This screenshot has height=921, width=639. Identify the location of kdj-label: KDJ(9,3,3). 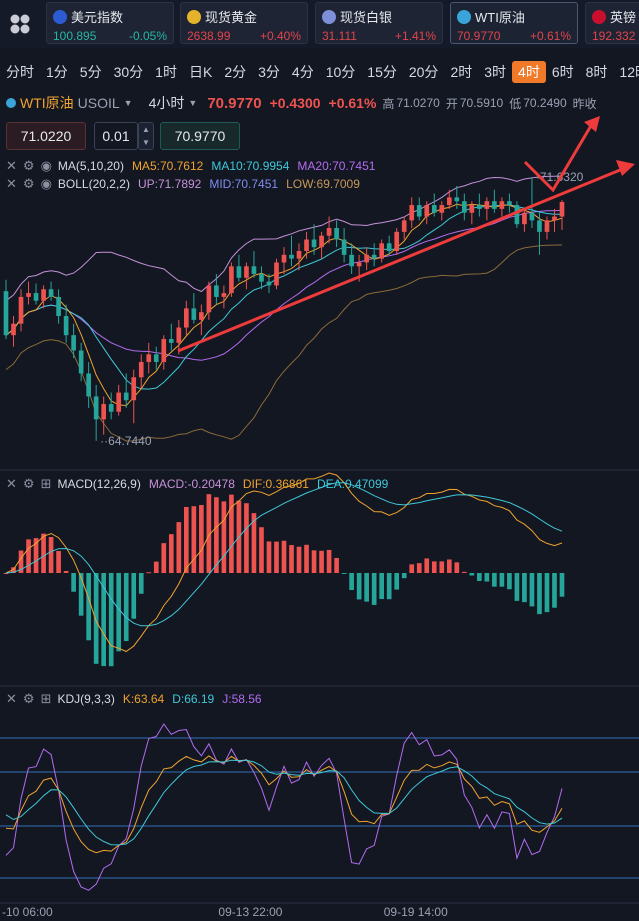
(86, 699).